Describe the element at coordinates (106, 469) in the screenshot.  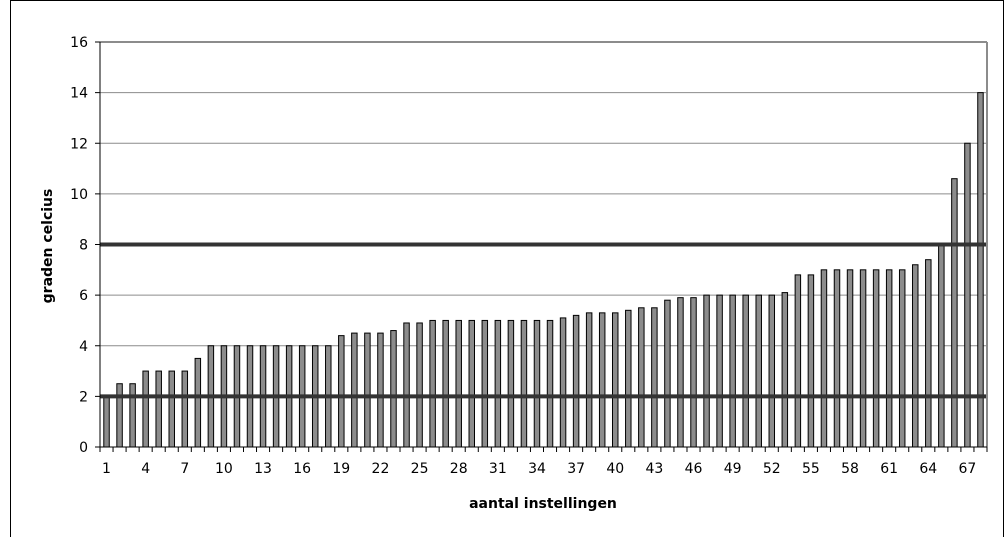
I see `x-tick-label: 1` at that location.